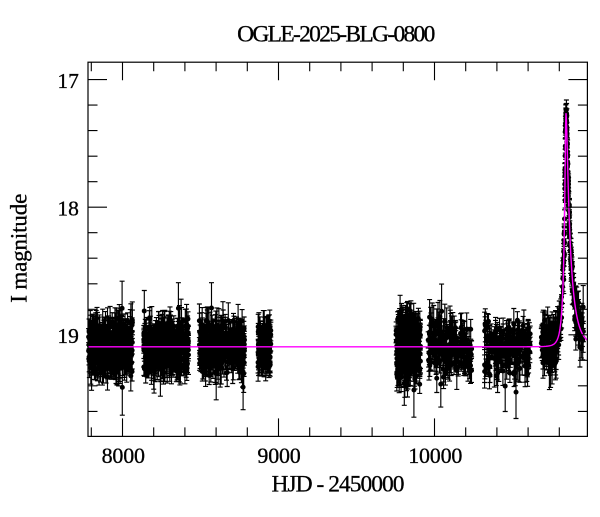 The height and width of the screenshot is (517, 600). Describe the element at coordinates (435, 455) in the screenshot. I see `svg-text: 10000` at that location.